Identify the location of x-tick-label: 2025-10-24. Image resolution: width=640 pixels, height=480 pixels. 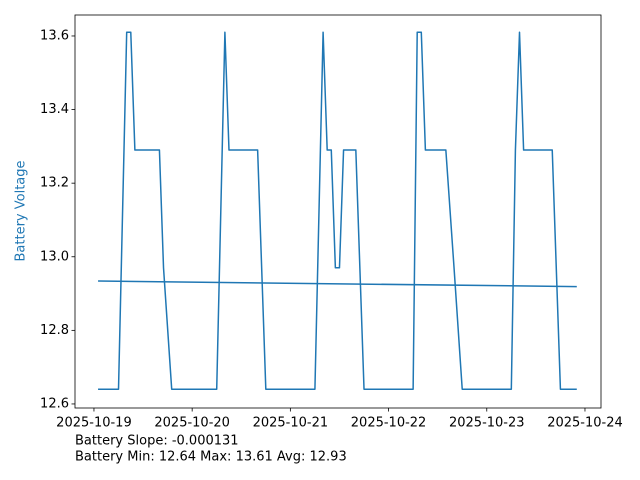
(585, 423).